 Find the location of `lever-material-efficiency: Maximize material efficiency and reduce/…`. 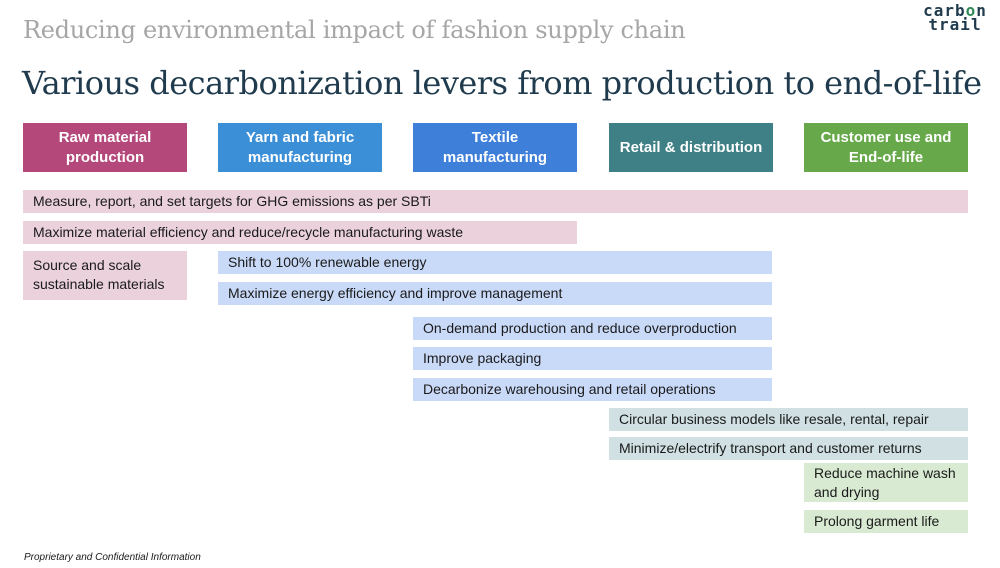

lever-material-efficiency: Maximize material efficiency and reduce/… is located at coordinates (300, 232).